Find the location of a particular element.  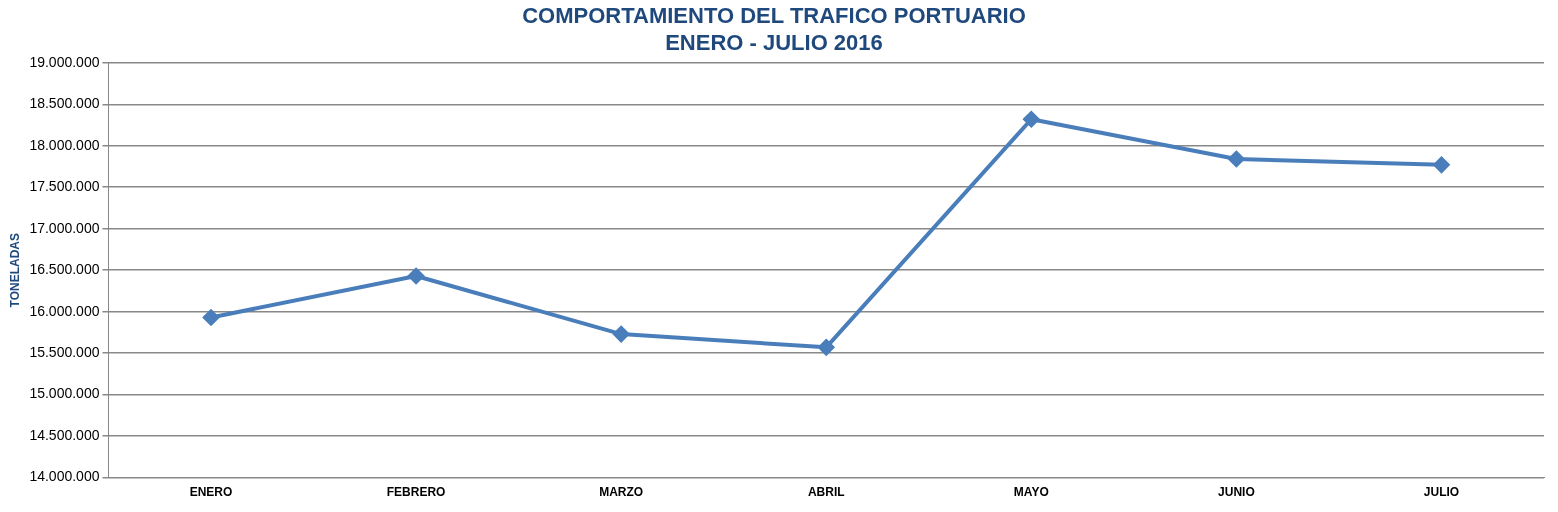

x-tick-label: MAYO is located at coordinates (1031, 492).